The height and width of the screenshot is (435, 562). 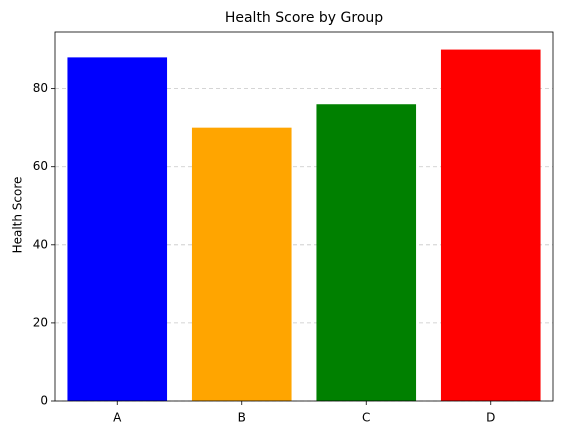 I want to click on y-tick-label: 60, so click(x=40, y=166).